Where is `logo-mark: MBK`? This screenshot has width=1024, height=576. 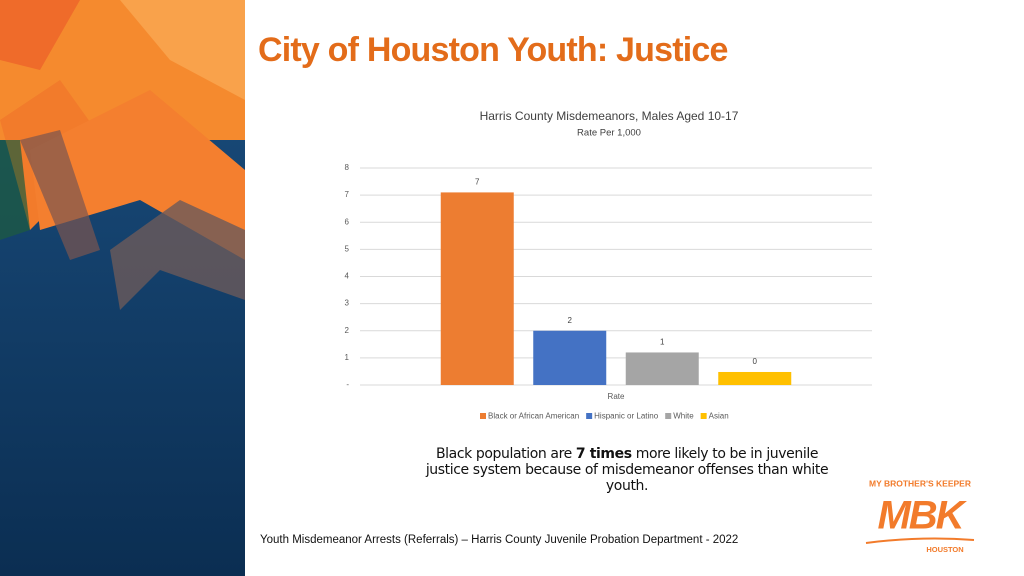 logo-mark: MBK is located at coordinates (922, 516).